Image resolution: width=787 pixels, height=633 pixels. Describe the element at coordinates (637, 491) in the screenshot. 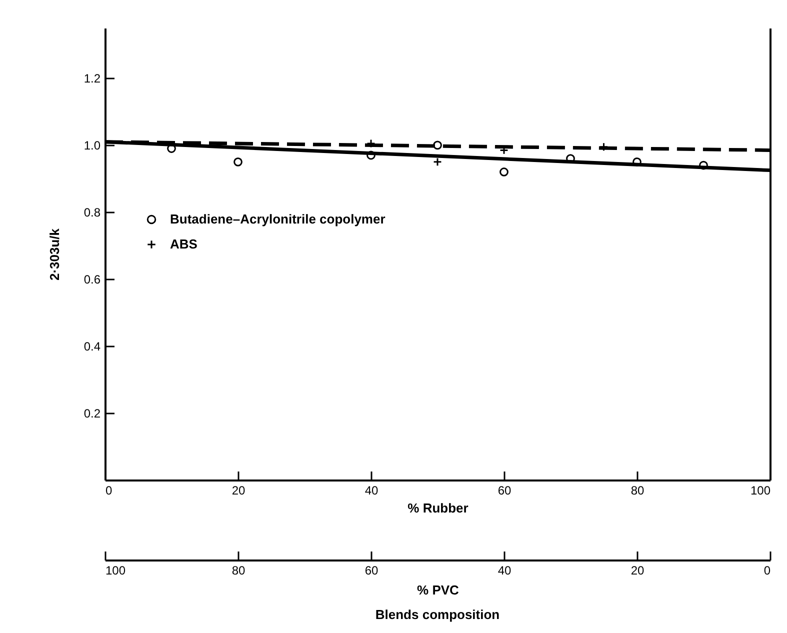

I see `x-tick-label: 80` at that location.